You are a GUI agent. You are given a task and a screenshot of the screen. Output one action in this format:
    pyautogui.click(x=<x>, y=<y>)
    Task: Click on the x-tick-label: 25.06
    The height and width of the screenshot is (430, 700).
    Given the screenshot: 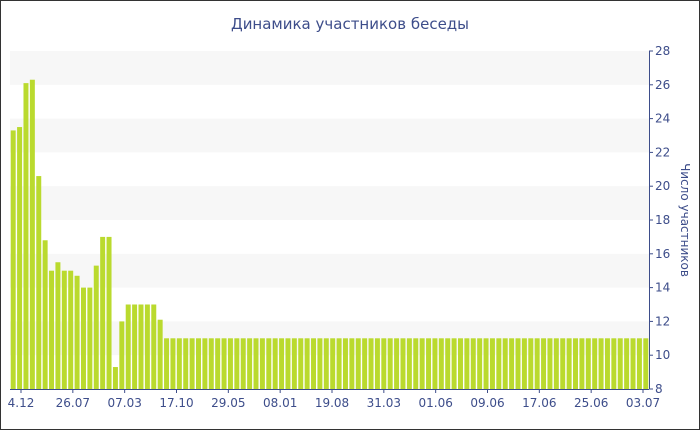 What is the action you would take?
    pyautogui.click(x=591, y=403)
    